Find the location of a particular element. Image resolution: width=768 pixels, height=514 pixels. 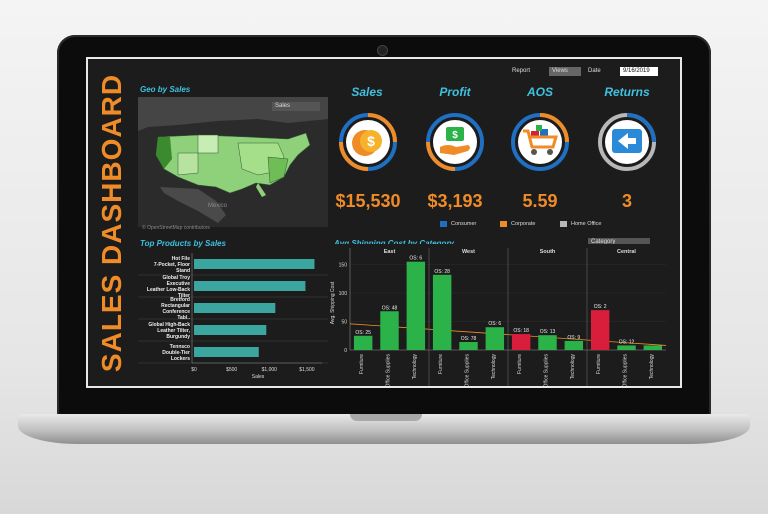

geo-selector: Sales is located at coordinates (296, 106).